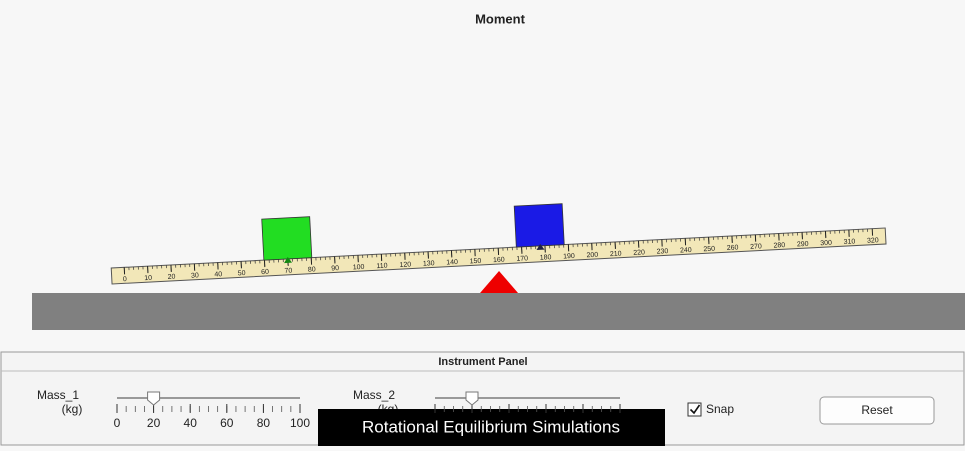 The image size is (965, 451). What do you see at coordinates (475, 262) in the screenshot?
I see `ruler-label: 150` at bounding box center [475, 262].